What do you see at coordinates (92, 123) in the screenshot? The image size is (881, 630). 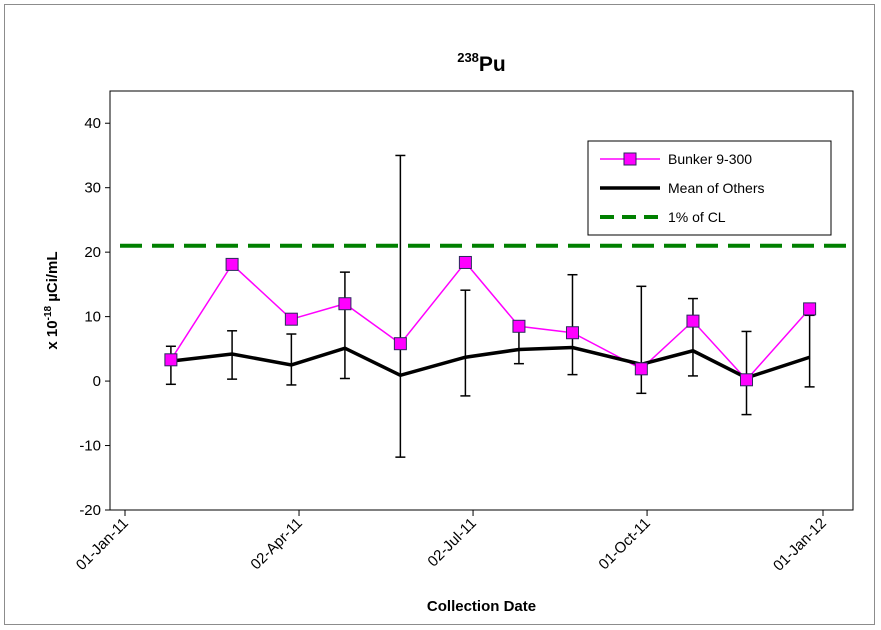 I see `y-tick-label: 40` at bounding box center [92, 123].